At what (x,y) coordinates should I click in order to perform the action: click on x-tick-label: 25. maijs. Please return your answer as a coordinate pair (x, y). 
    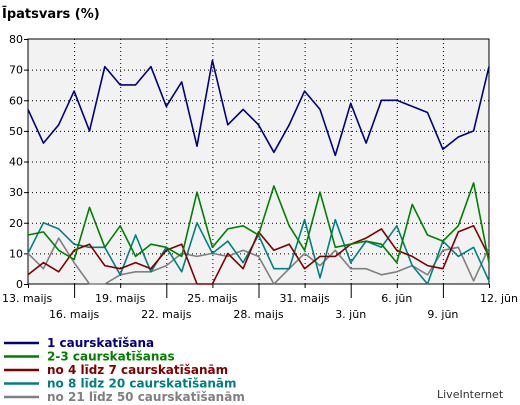
    Looking at the image, I should click on (212, 298).